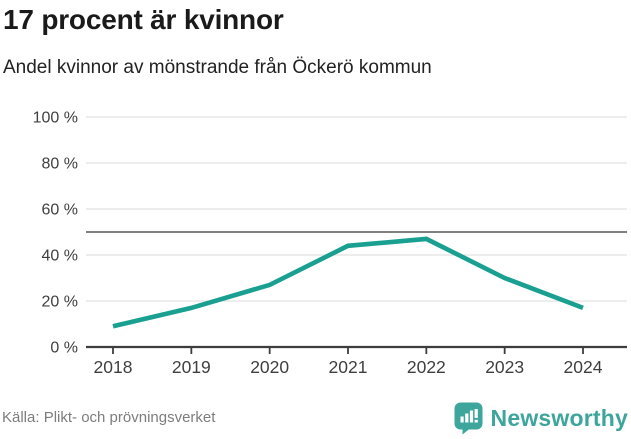 The image size is (631, 439). Describe the element at coordinates (113, 367) in the screenshot. I see `x-tick-label: 2018` at that location.